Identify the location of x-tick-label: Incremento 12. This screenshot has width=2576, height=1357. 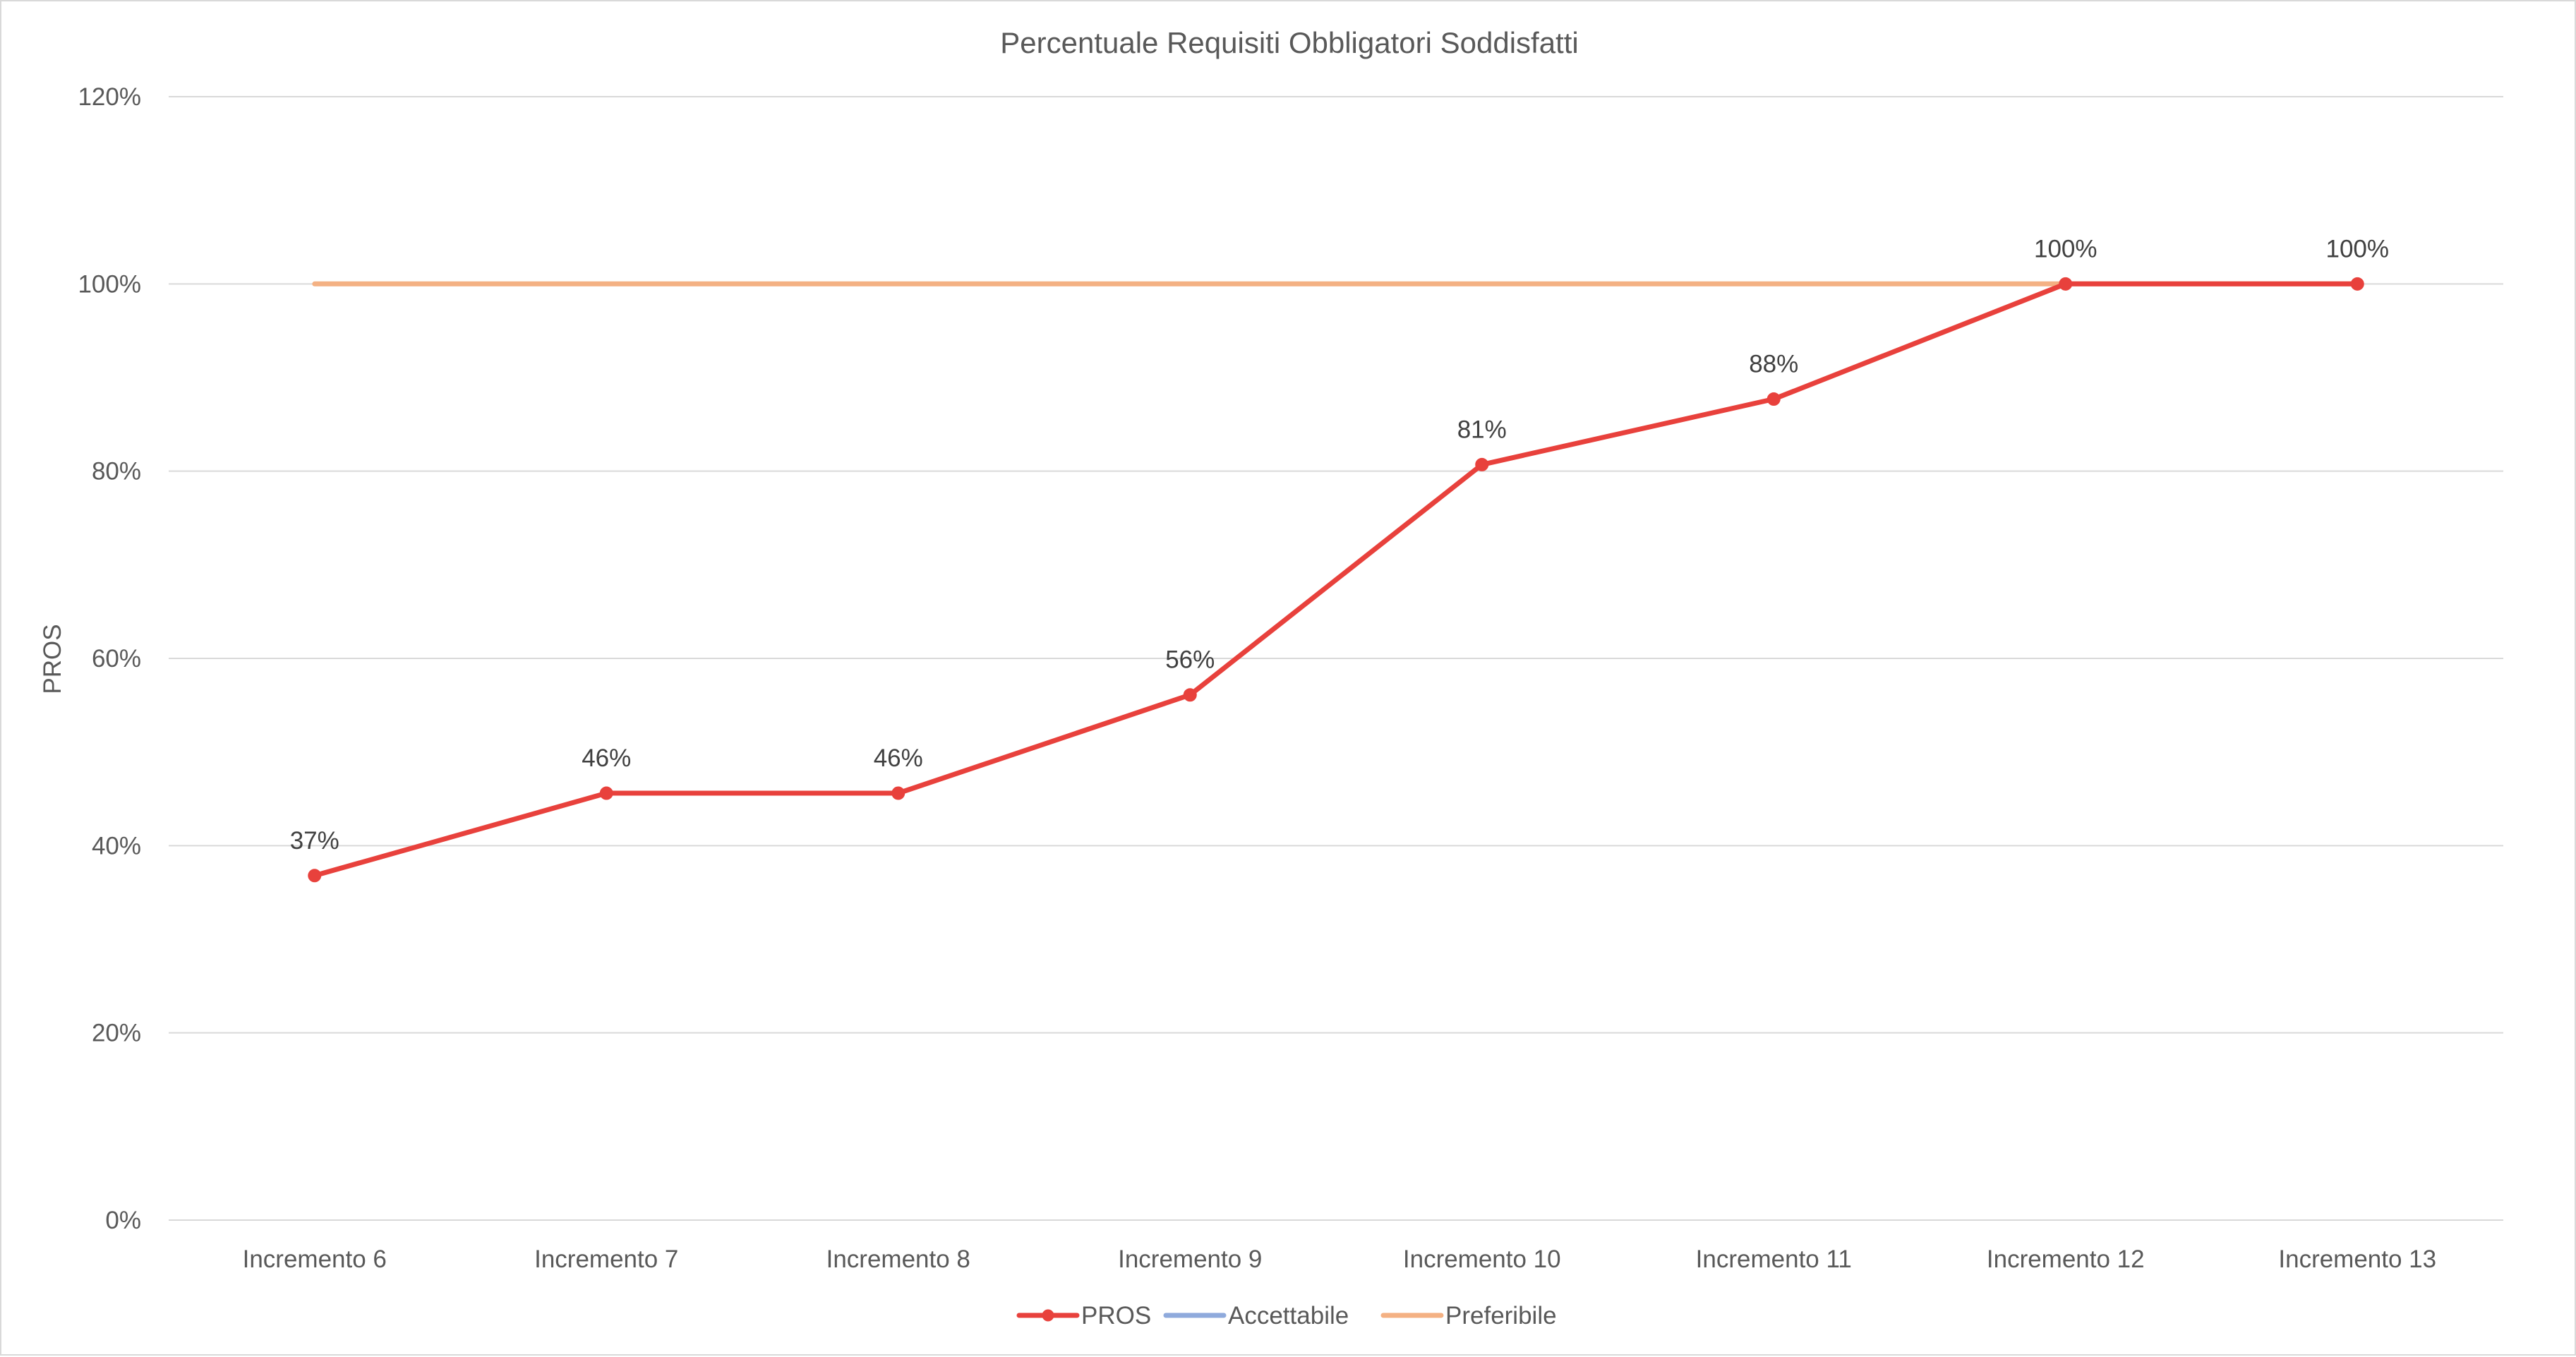
(2066, 1259).